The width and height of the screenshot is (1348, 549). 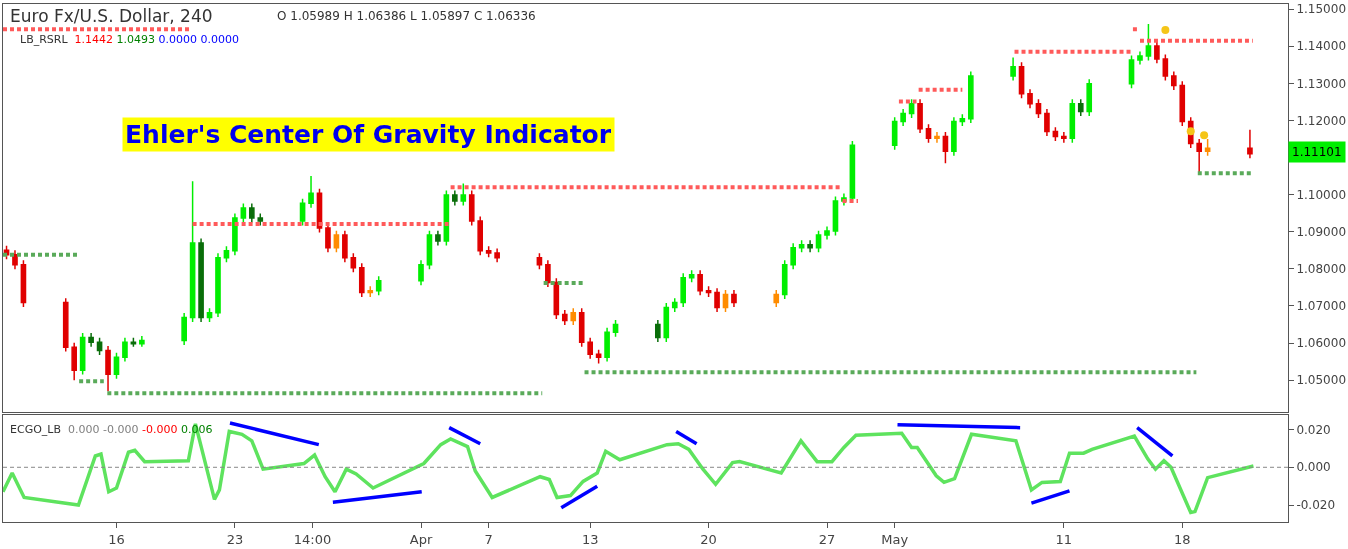 I want to click on y-tick-label: -0.020, so click(x=1316, y=505).